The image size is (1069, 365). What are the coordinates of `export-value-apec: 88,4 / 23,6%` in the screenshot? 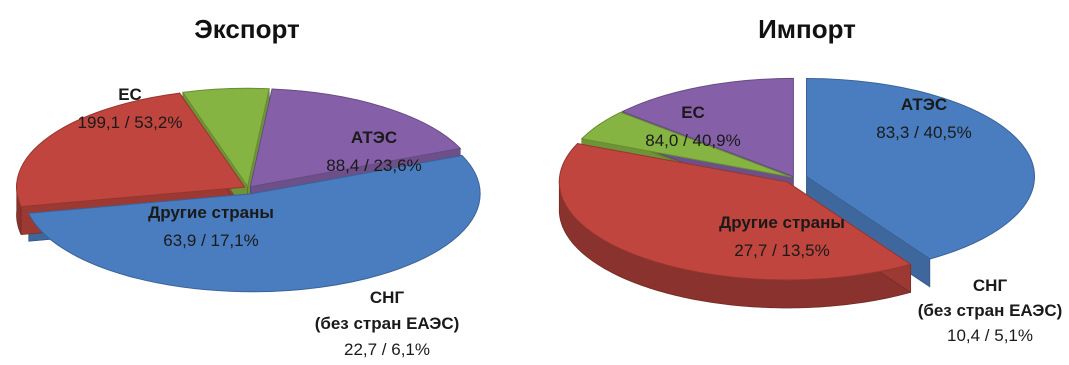 It's located at (373, 165).